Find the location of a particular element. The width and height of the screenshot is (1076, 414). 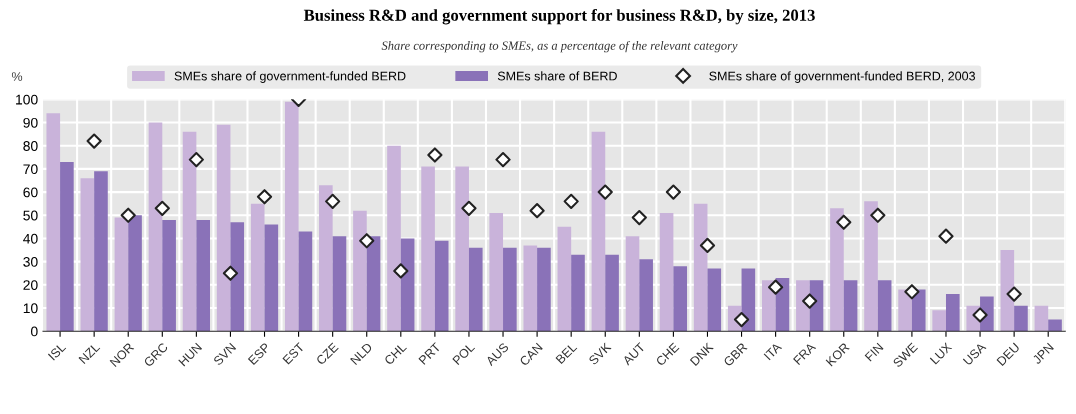

y-tick-label: 20 is located at coordinates (30, 285).